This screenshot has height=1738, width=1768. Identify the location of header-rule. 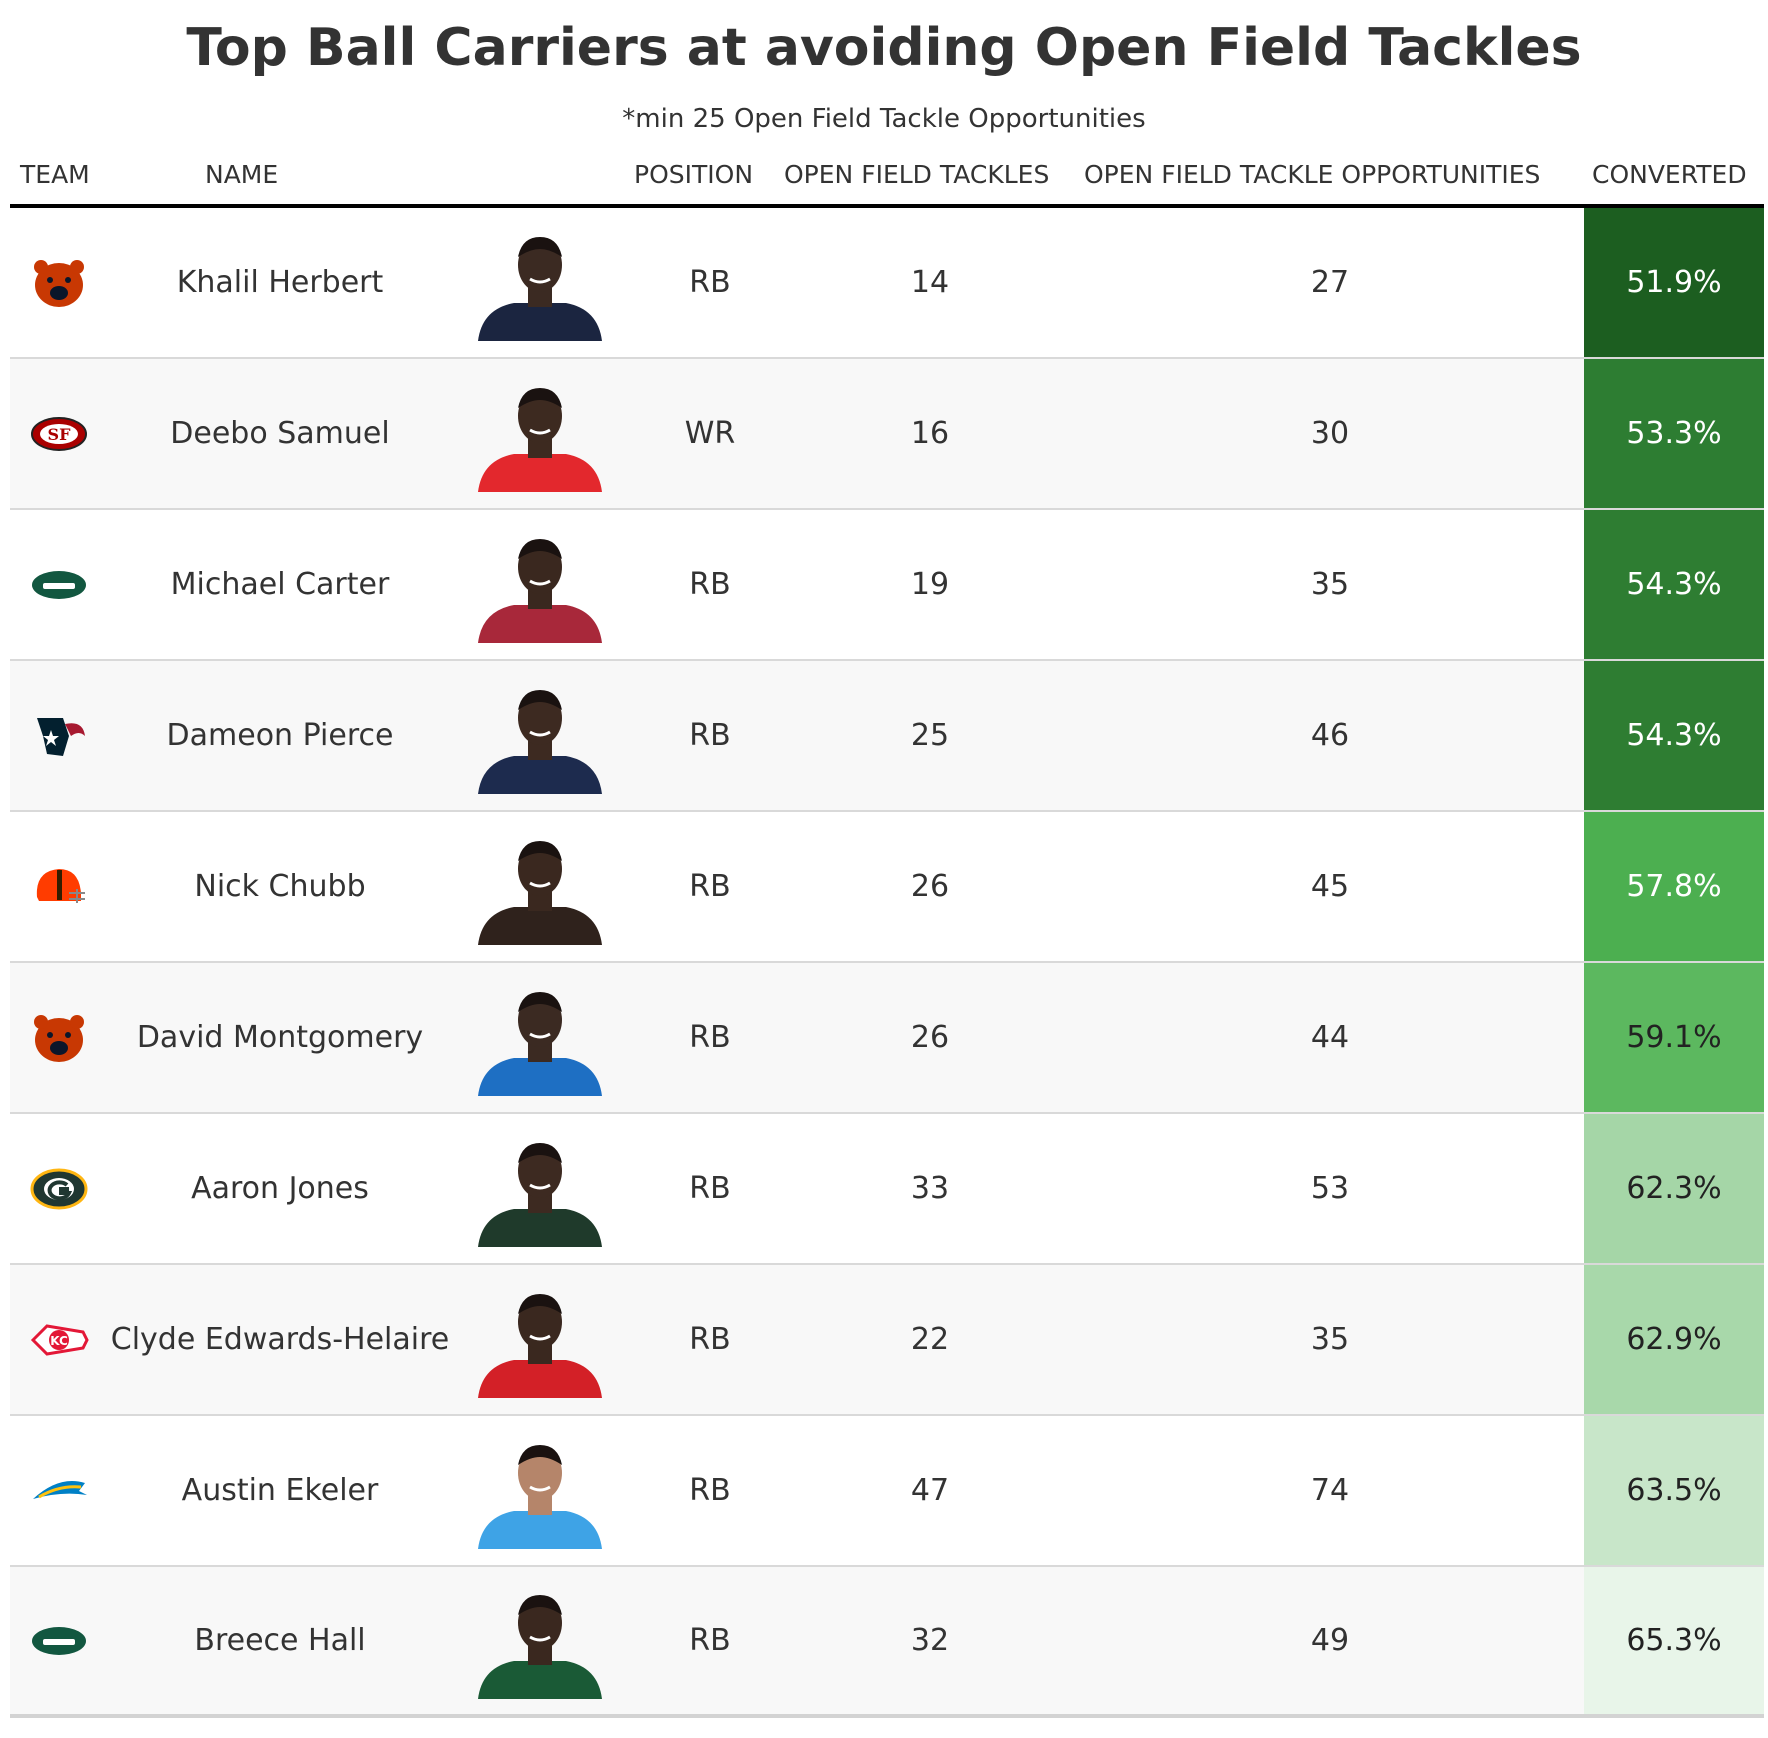
(887, 206).